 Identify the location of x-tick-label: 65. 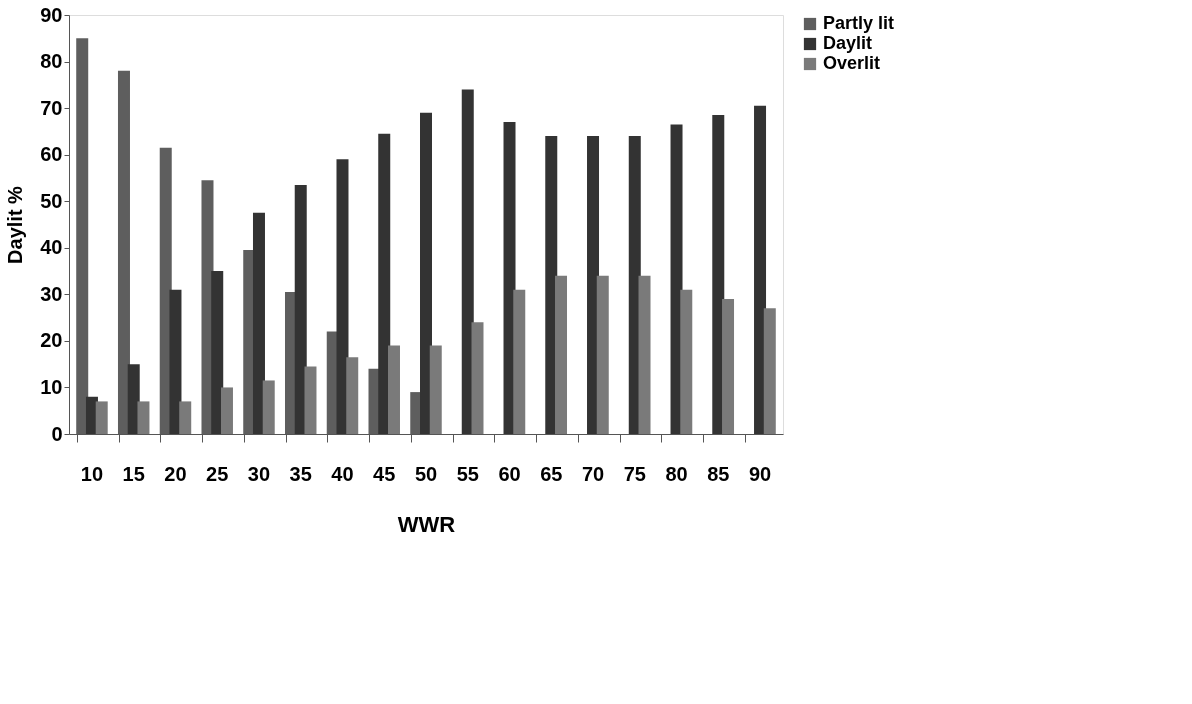
(551, 473).